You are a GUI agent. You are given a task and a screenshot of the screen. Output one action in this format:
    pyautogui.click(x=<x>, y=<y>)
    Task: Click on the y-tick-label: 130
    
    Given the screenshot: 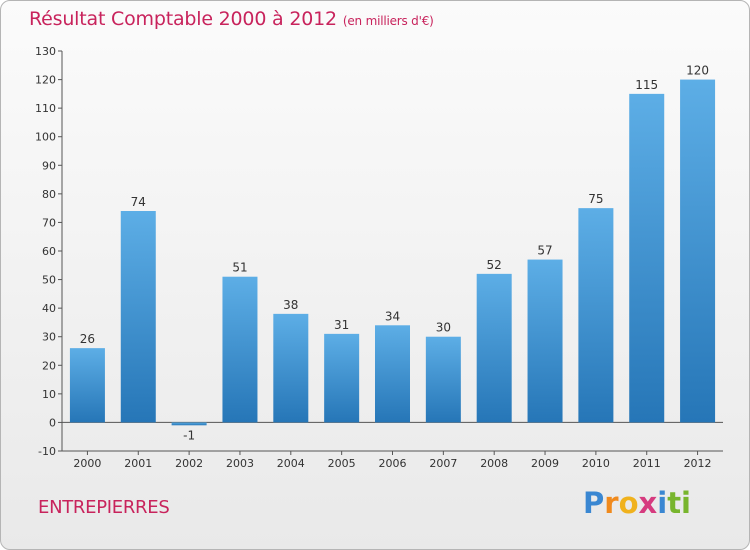 What is the action you would take?
    pyautogui.click(x=45, y=51)
    